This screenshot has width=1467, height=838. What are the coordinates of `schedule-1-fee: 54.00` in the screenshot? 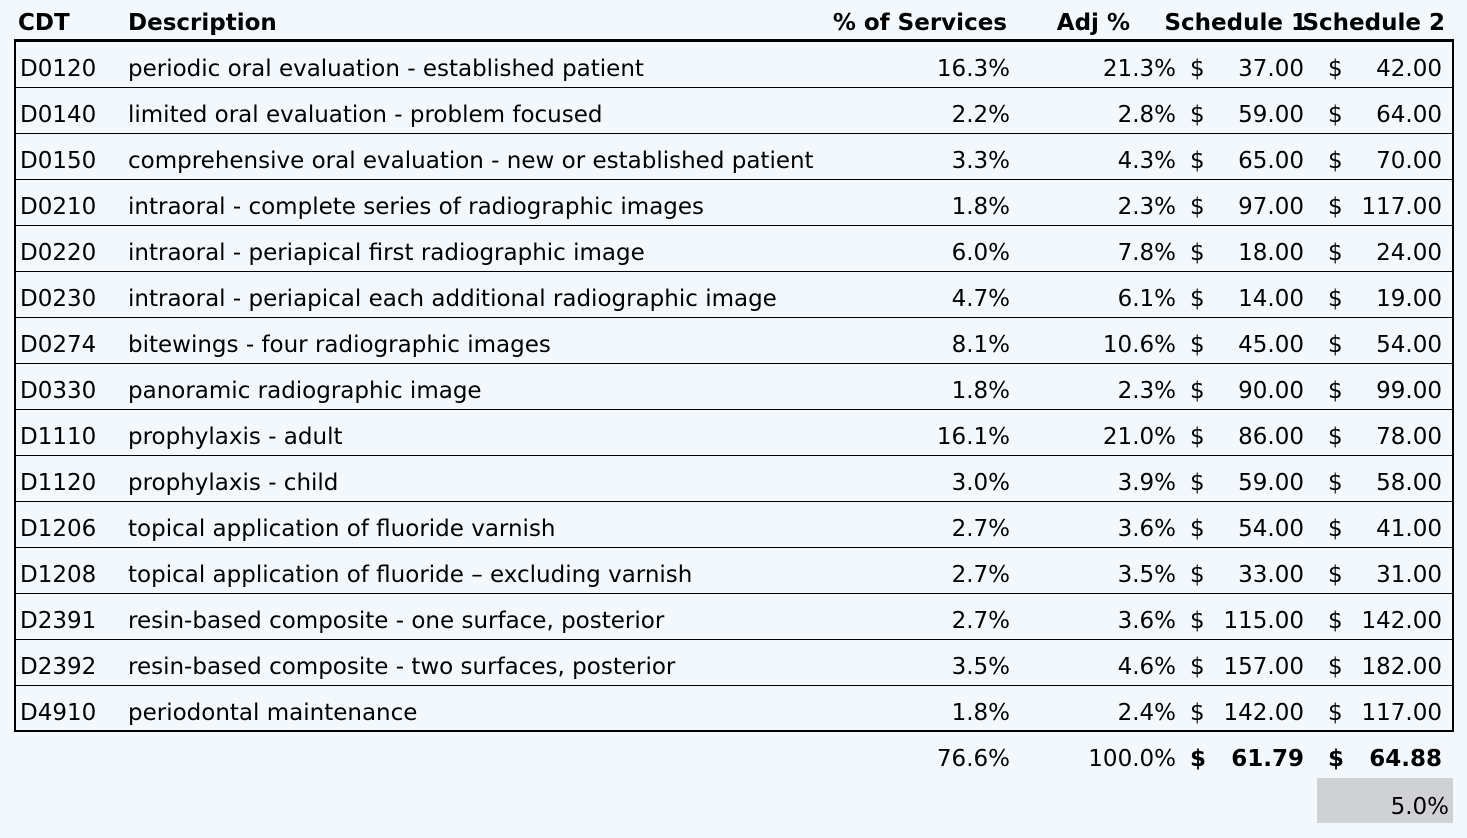 It's located at (1271, 529).